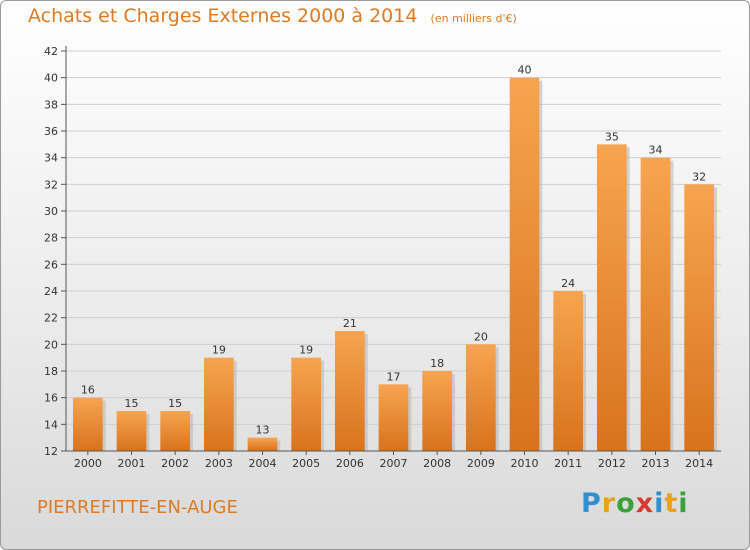 The height and width of the screenshot is (550, 750). Describe the element at coordinates (568, 283) in the screenshot. I see `bar-value-label: 24` at that location.